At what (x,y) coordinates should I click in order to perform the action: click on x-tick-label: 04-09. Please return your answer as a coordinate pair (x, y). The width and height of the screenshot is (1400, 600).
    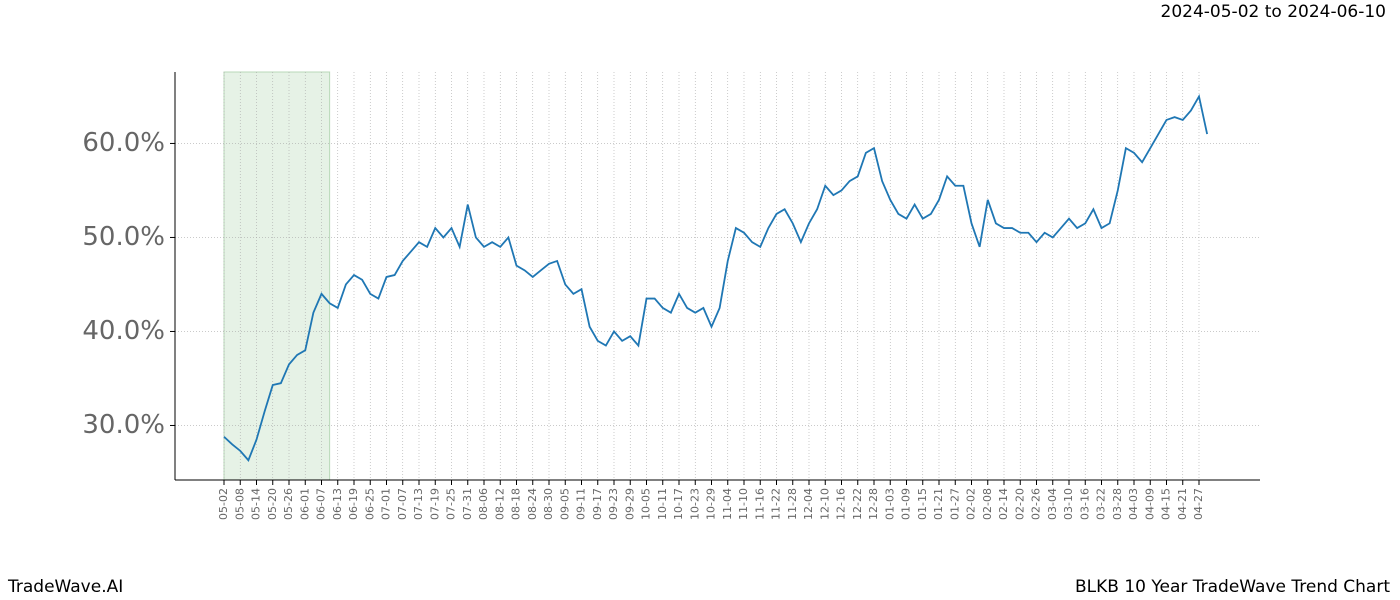
    Looking at the image, I should click on (1149, 504).